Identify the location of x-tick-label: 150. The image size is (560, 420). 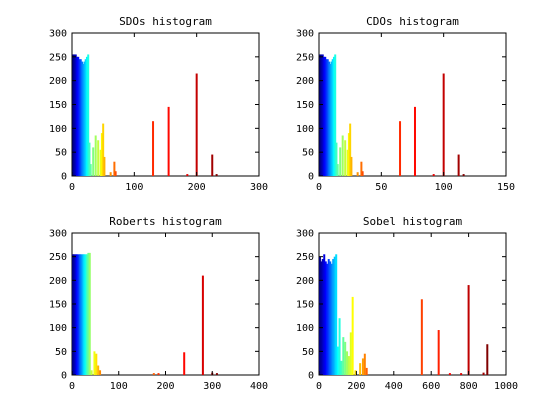
(506, 187).